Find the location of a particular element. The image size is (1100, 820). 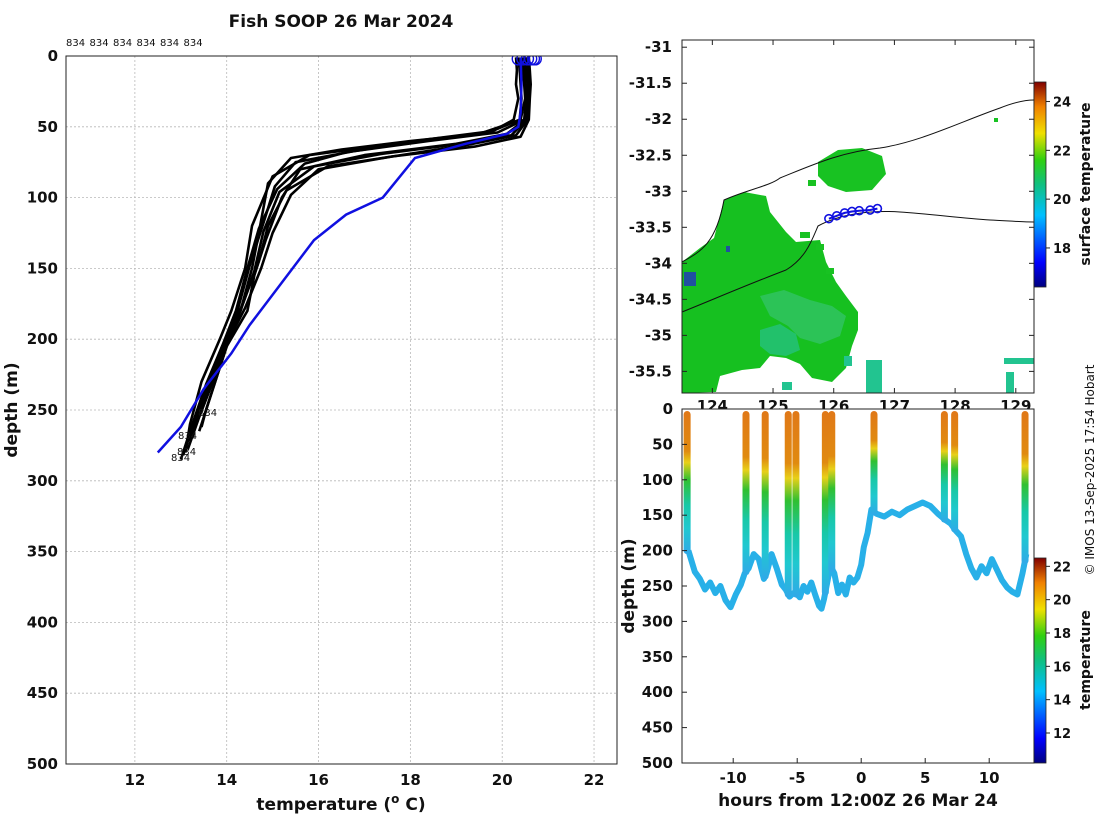

y-tick-label: -31.5 is located at coordinates (650, 83).